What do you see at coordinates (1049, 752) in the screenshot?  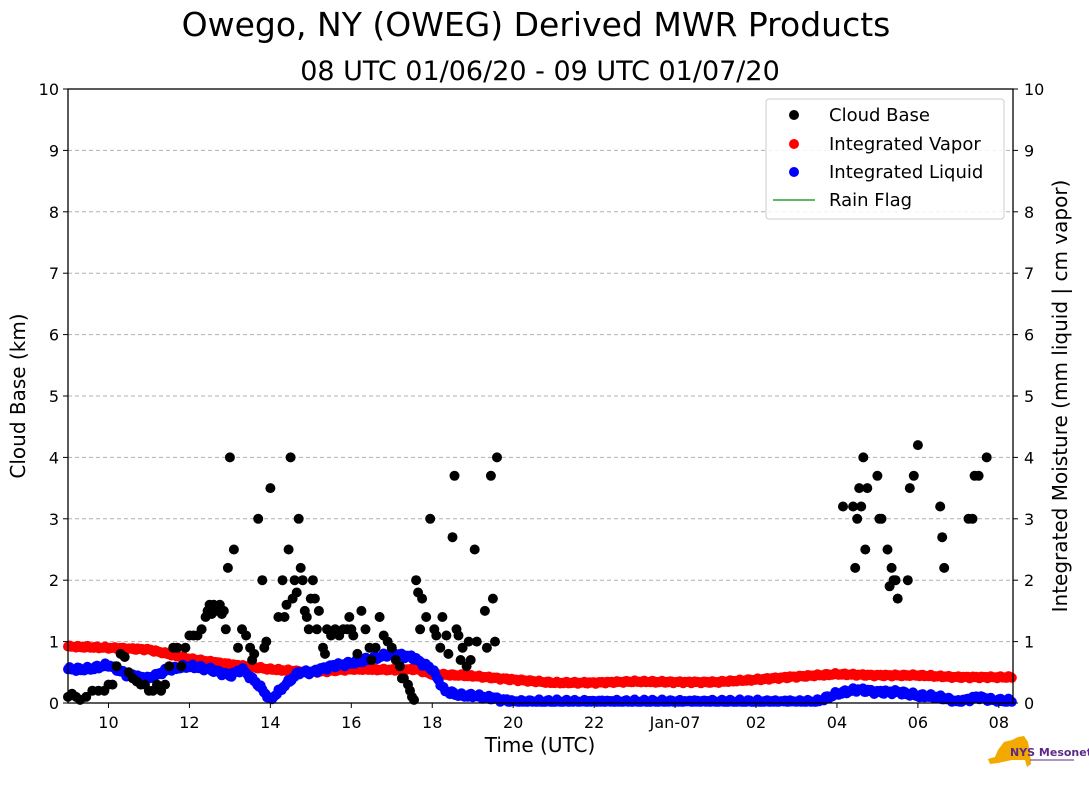 I see `logo-text: NYS Mesonet` at bounding box center [1049, 752].